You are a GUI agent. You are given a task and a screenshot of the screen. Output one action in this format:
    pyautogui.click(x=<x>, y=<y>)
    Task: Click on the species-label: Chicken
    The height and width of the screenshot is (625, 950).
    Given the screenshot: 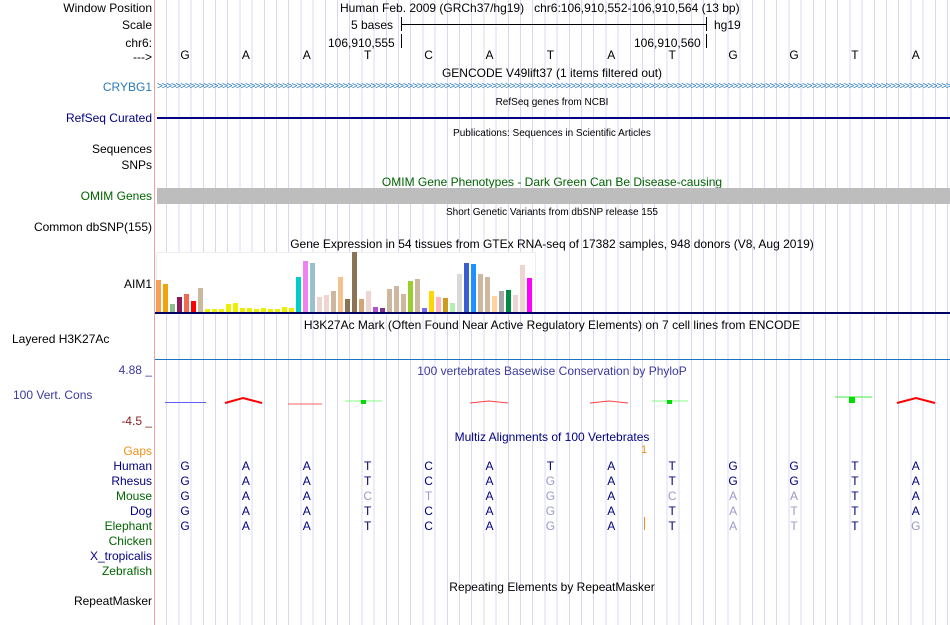 What is the action you would take?
    pyautogui.click(x=130, y=541)
    